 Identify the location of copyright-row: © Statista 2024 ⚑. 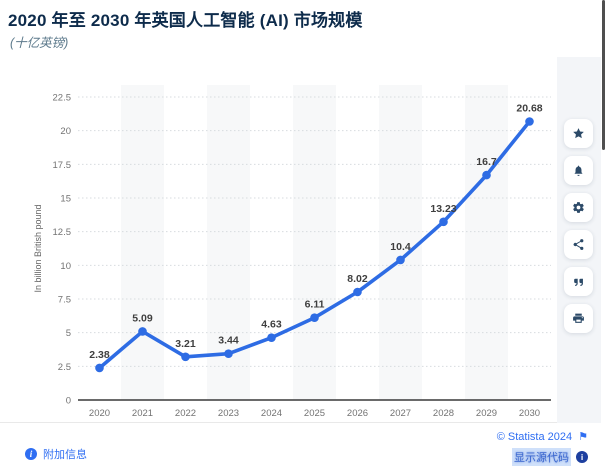
(542, 437).